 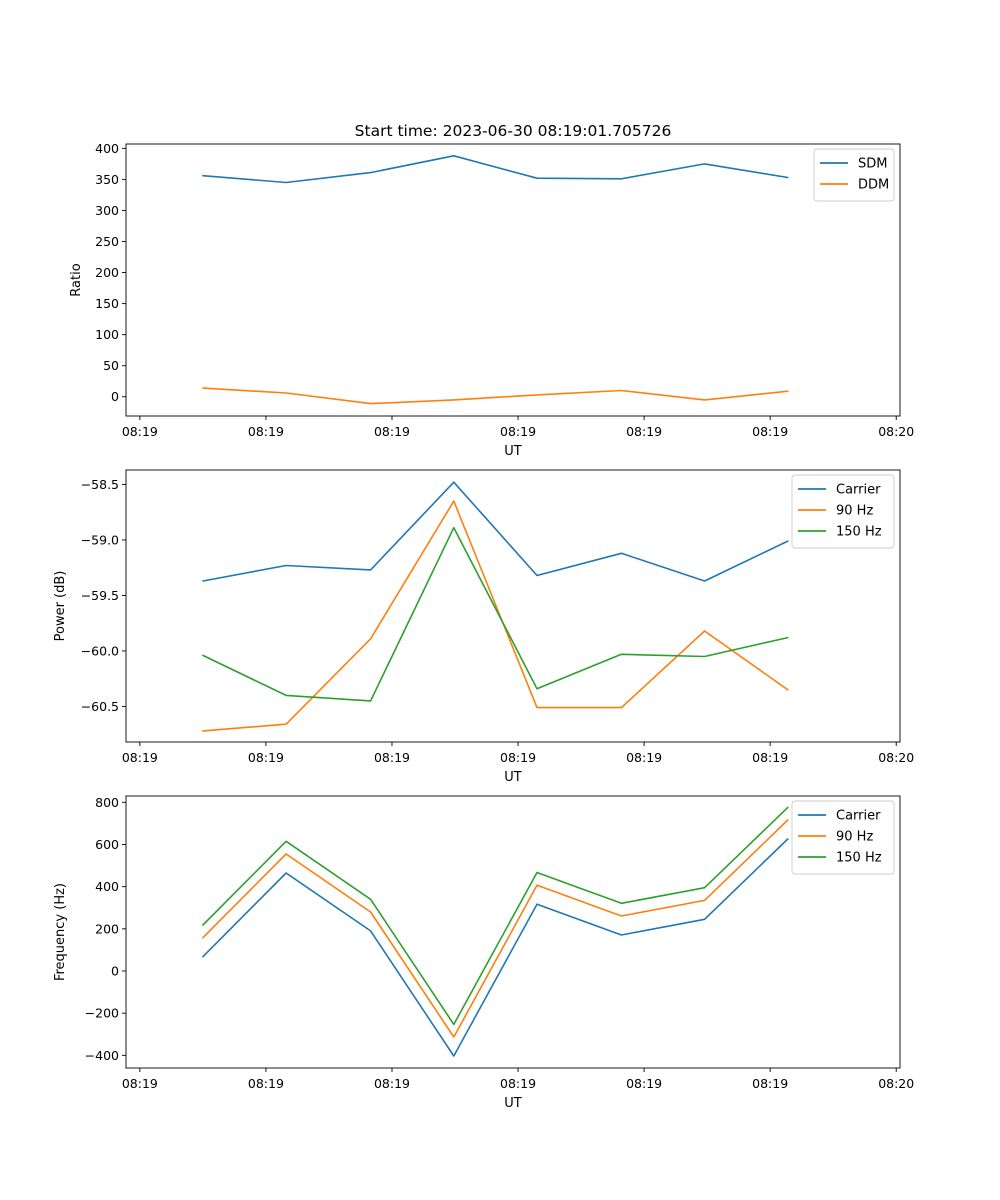 What do you see at coordinates (107, 210) in the screenshot?
I see `y-tick-label: 300` at bounding box center [107, 210].